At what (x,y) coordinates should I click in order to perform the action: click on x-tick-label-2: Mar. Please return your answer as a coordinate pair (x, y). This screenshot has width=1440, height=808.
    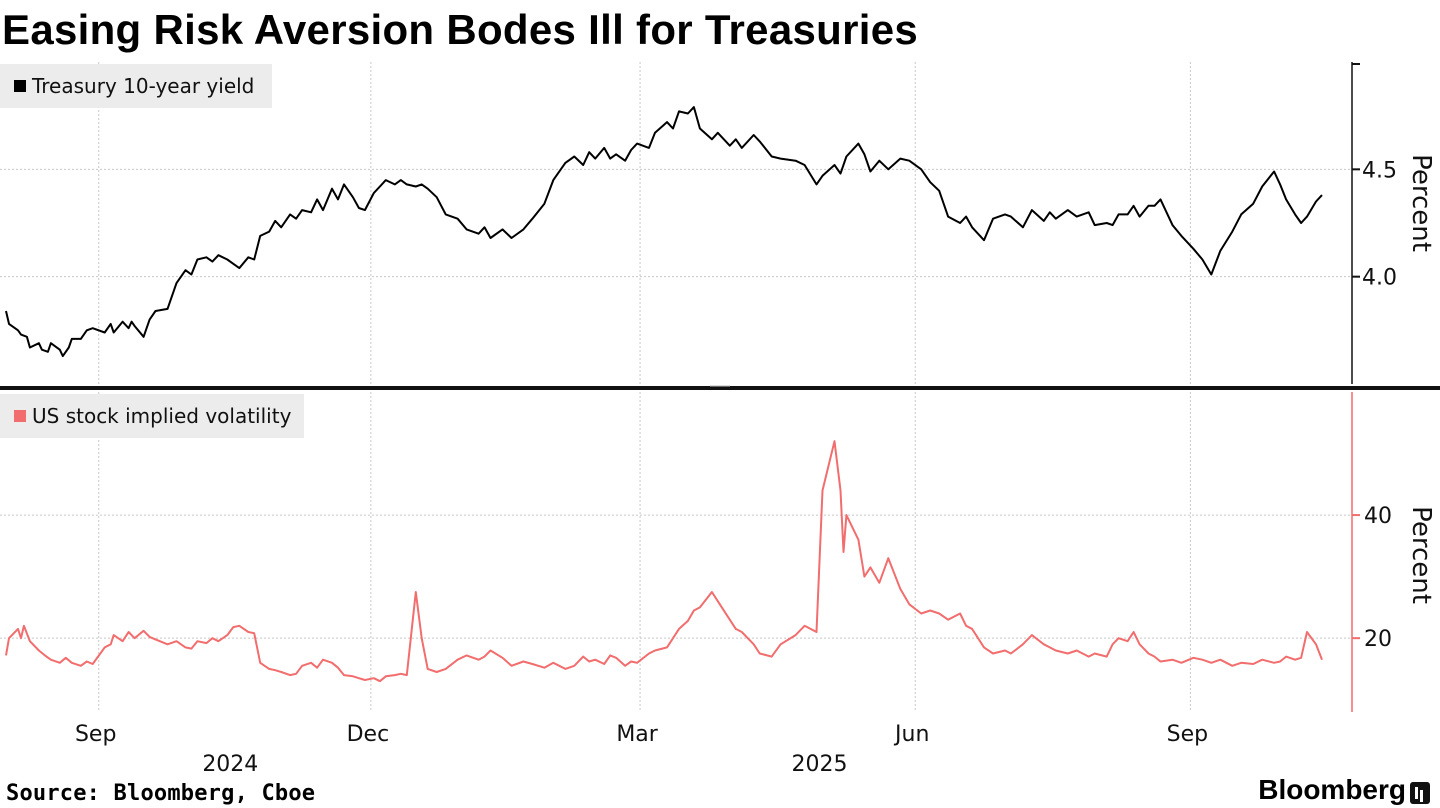
    Looking at the image, I should click on (637, 734).